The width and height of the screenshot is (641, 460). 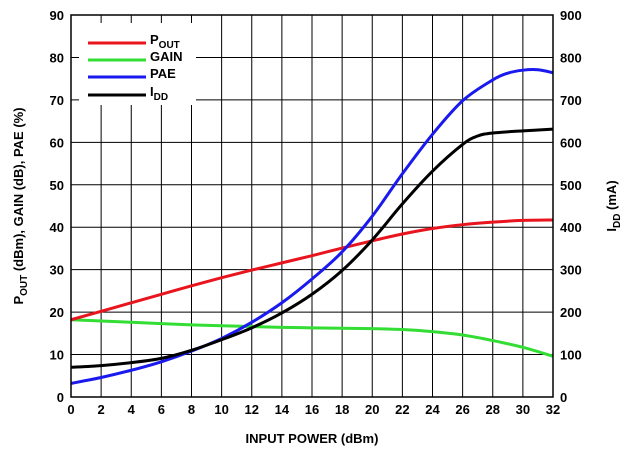 What do you see at coordinates (57, 355) in the screenshot?
I see `y-left-tick-label: 10` at bounding box center [57, 355].